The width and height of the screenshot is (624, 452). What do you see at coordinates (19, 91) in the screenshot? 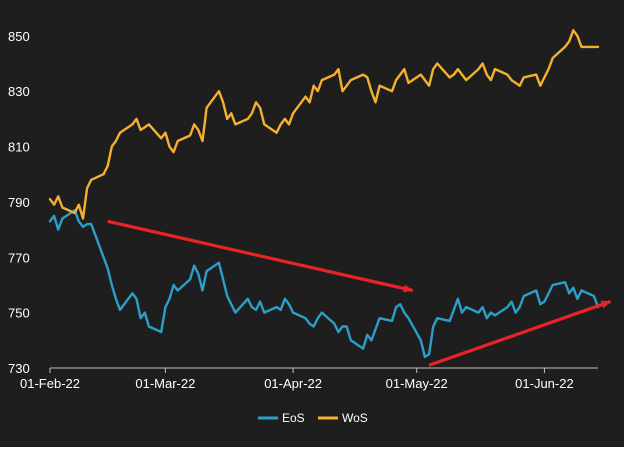
I see `y-tick-label: 830` at bounding box center [19, 91].